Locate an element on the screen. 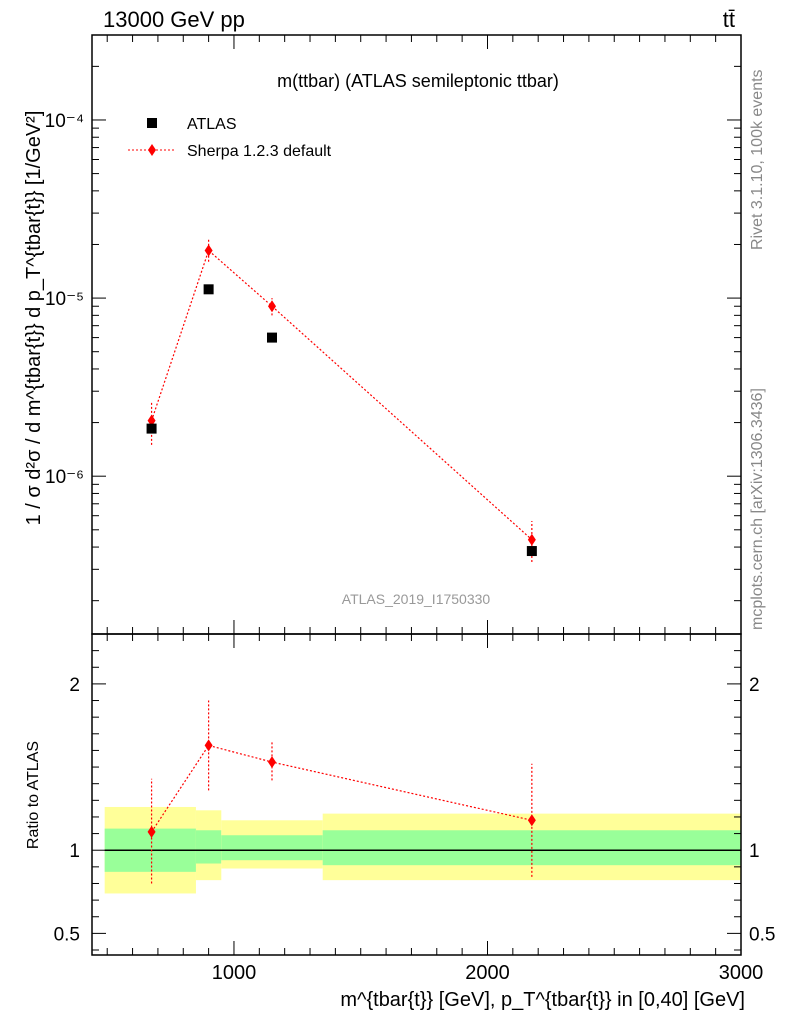  main-y-tick-label: 10⁻⁴ is located at coordinates (64, 121).